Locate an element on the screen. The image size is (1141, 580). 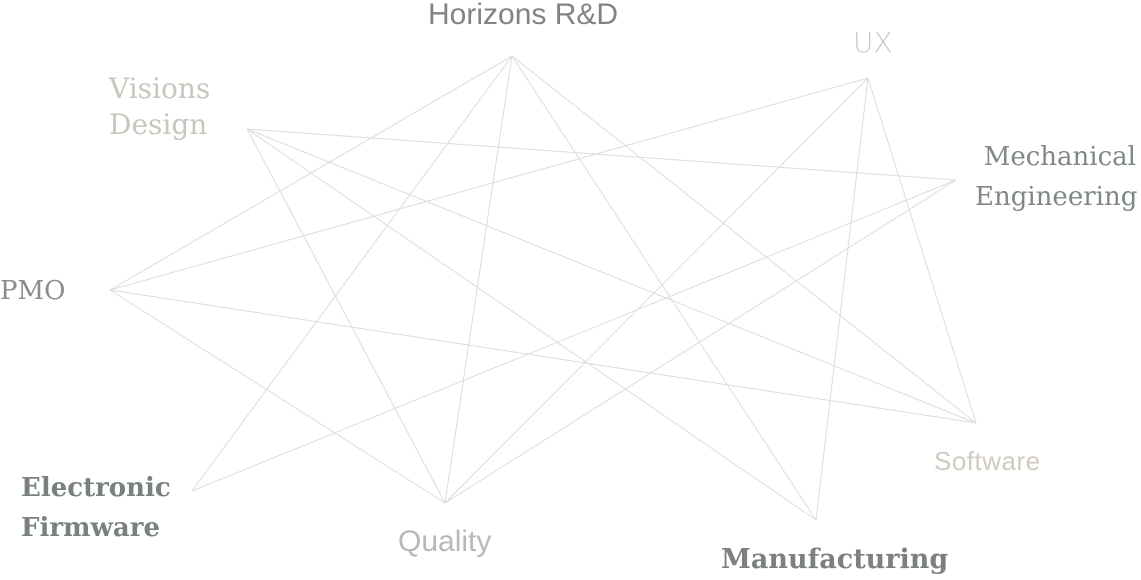
edge-ux-manufacturing is located at coordinates (842, 299).